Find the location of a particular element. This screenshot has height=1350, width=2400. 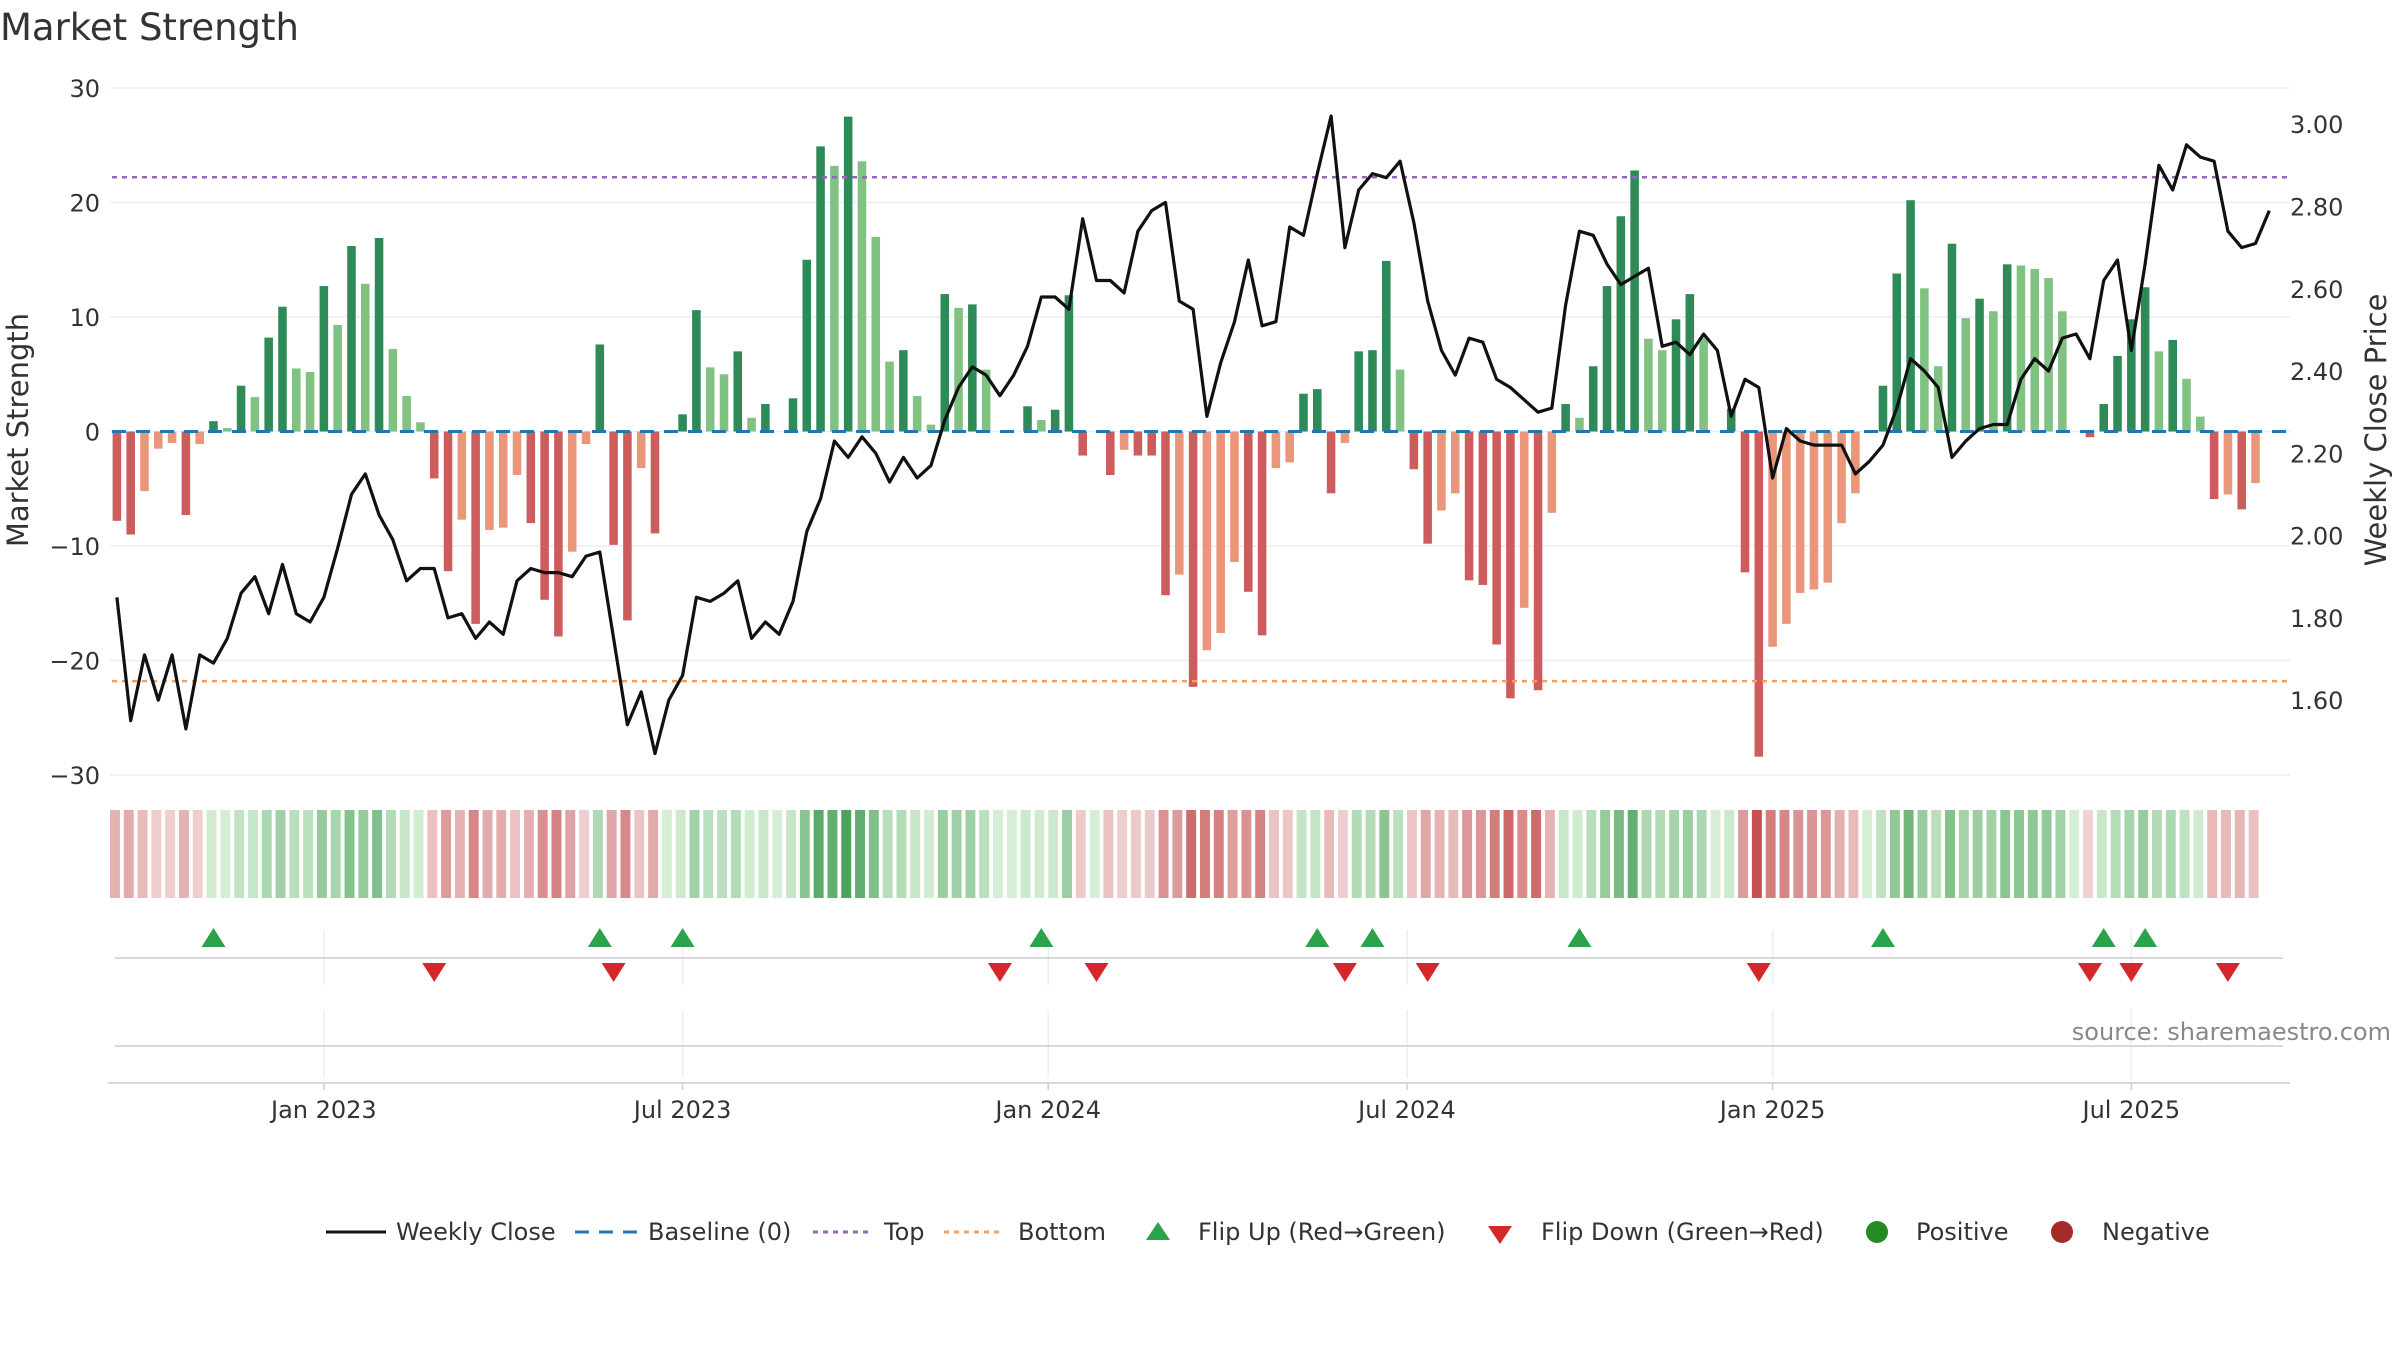

y2-tick-label: 2.20 is located at coordinates (2316, 454).